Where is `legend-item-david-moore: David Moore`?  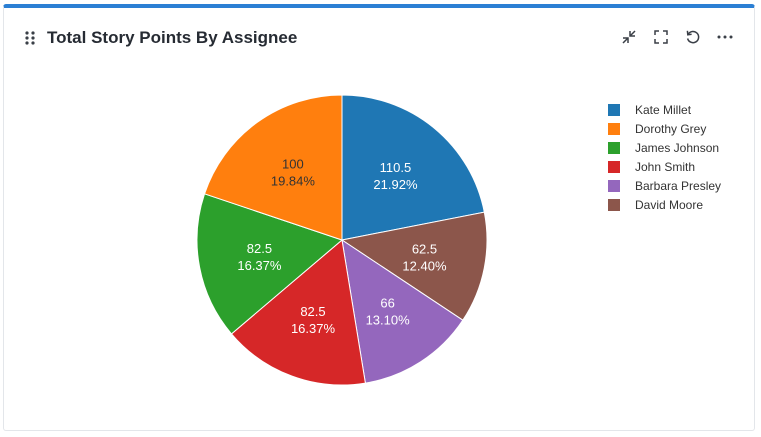 legend-item-david-moore: David Moore is located at coordinates (655, 205).